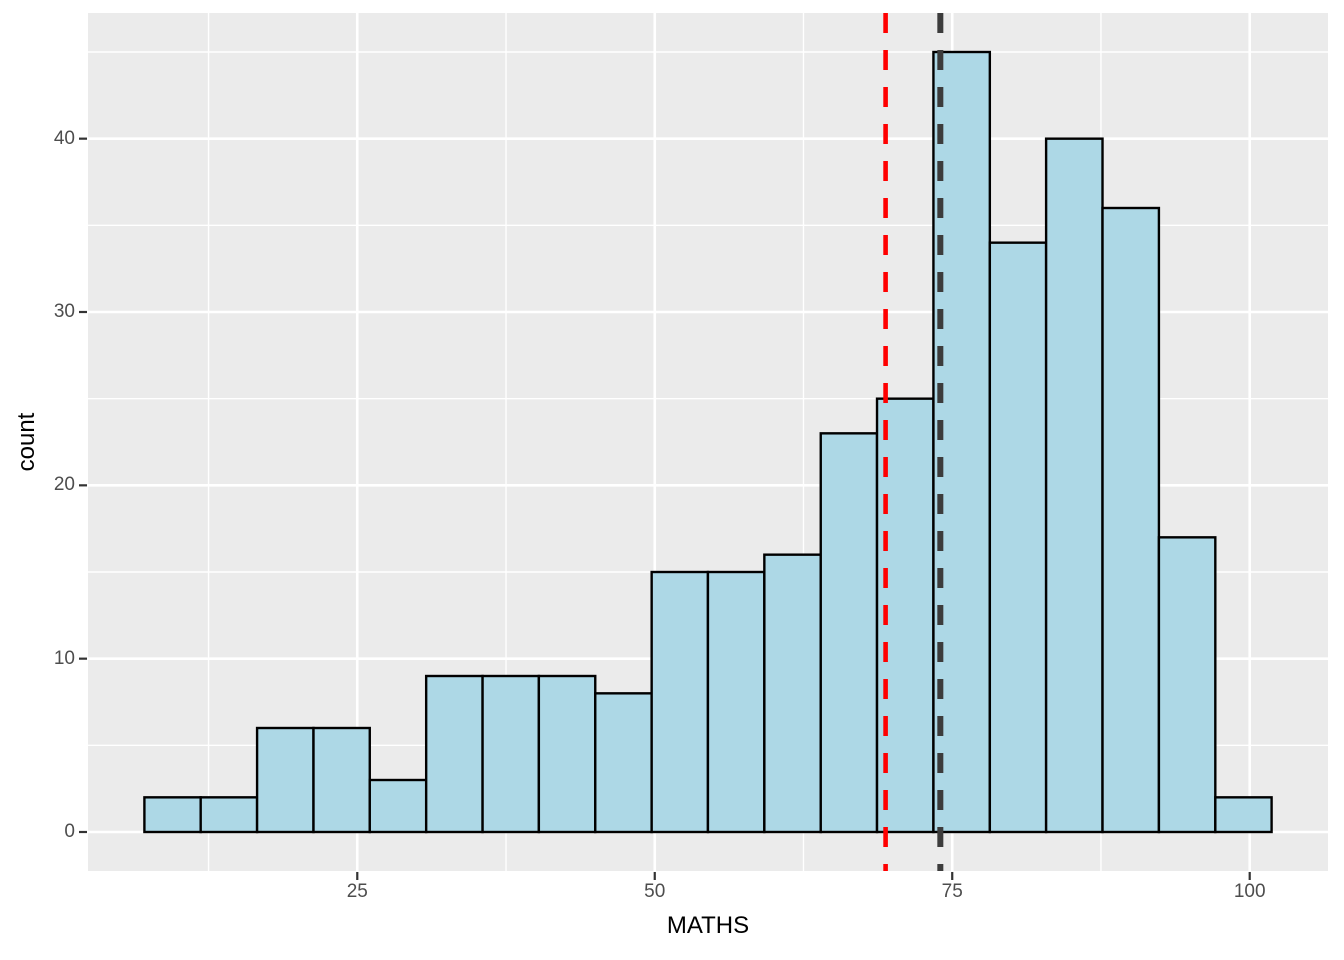 The width and height of the screenshot is (1344, 960). I want to click on y-tick-label: 40, so click(64, 138).